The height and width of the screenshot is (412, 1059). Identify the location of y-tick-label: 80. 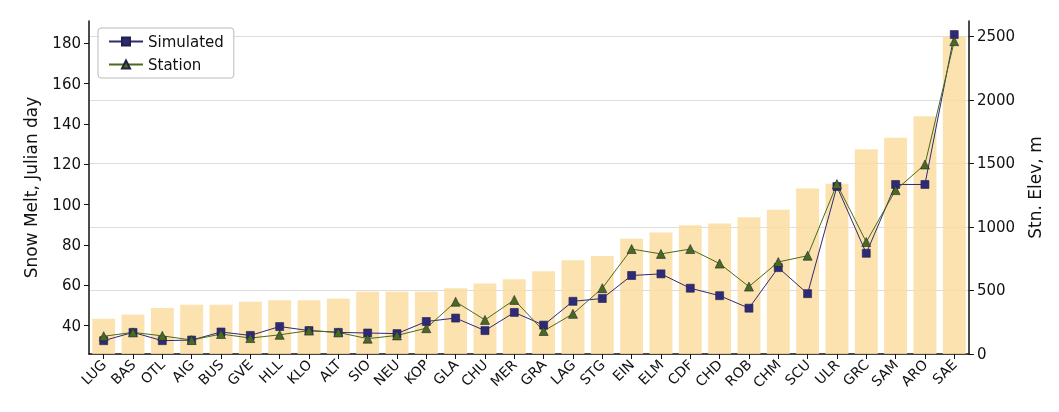
(71, 245).